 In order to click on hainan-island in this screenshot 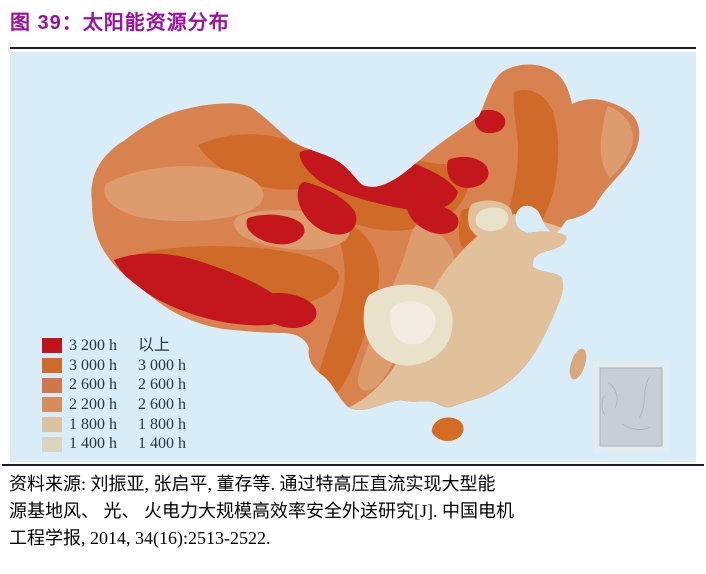, I will do `click(447, 429)`.